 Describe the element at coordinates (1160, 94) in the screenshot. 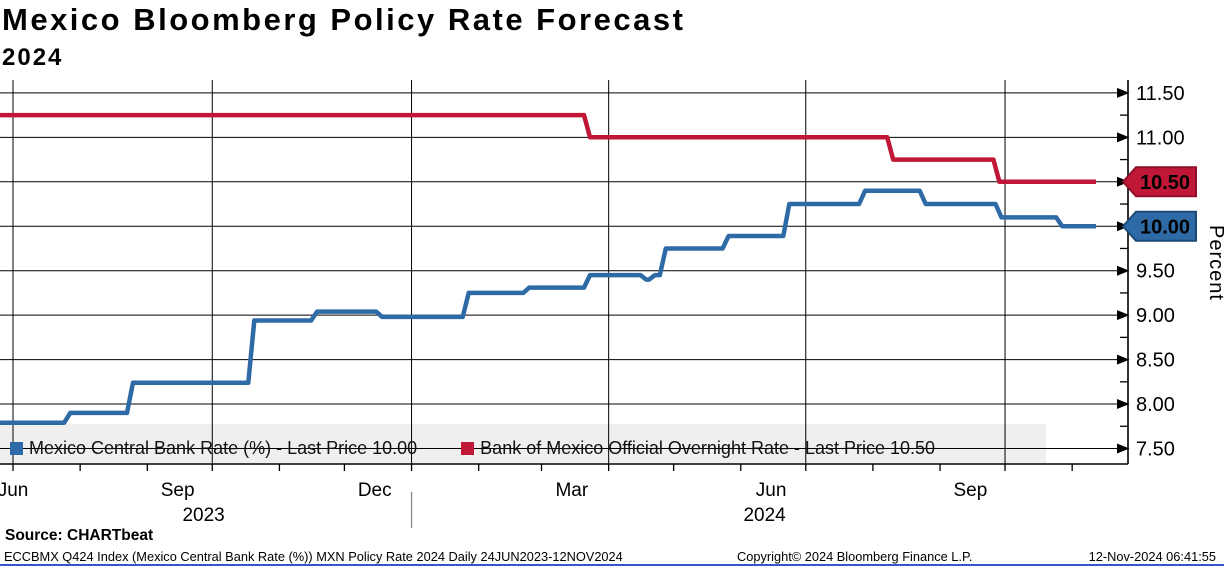

I see `y-tick-label: 11.50` at that location.